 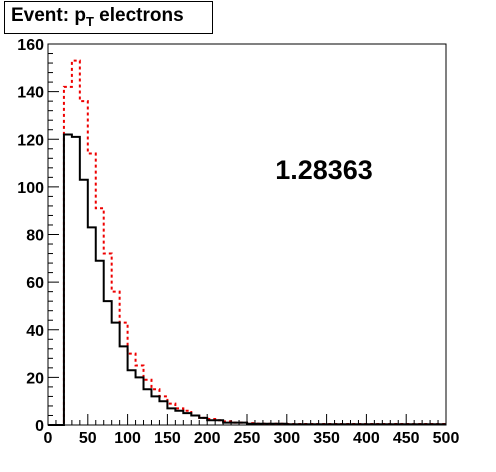 I want to click on y-tick-label: 20, so click(x=35, y=378).